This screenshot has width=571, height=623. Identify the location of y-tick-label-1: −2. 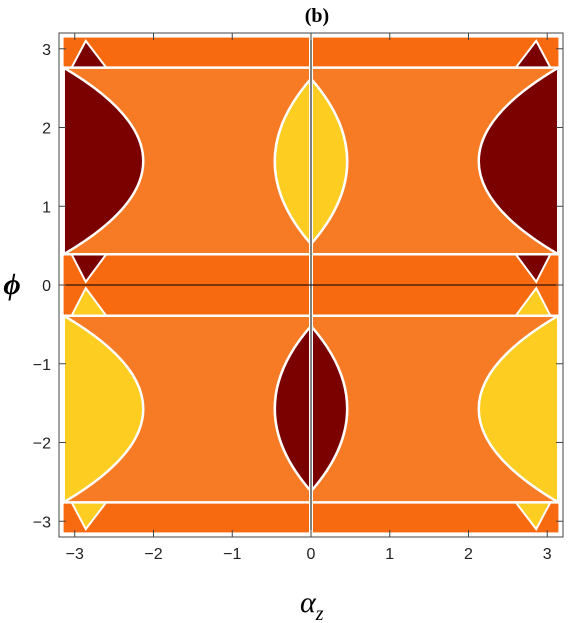
(42, 444).